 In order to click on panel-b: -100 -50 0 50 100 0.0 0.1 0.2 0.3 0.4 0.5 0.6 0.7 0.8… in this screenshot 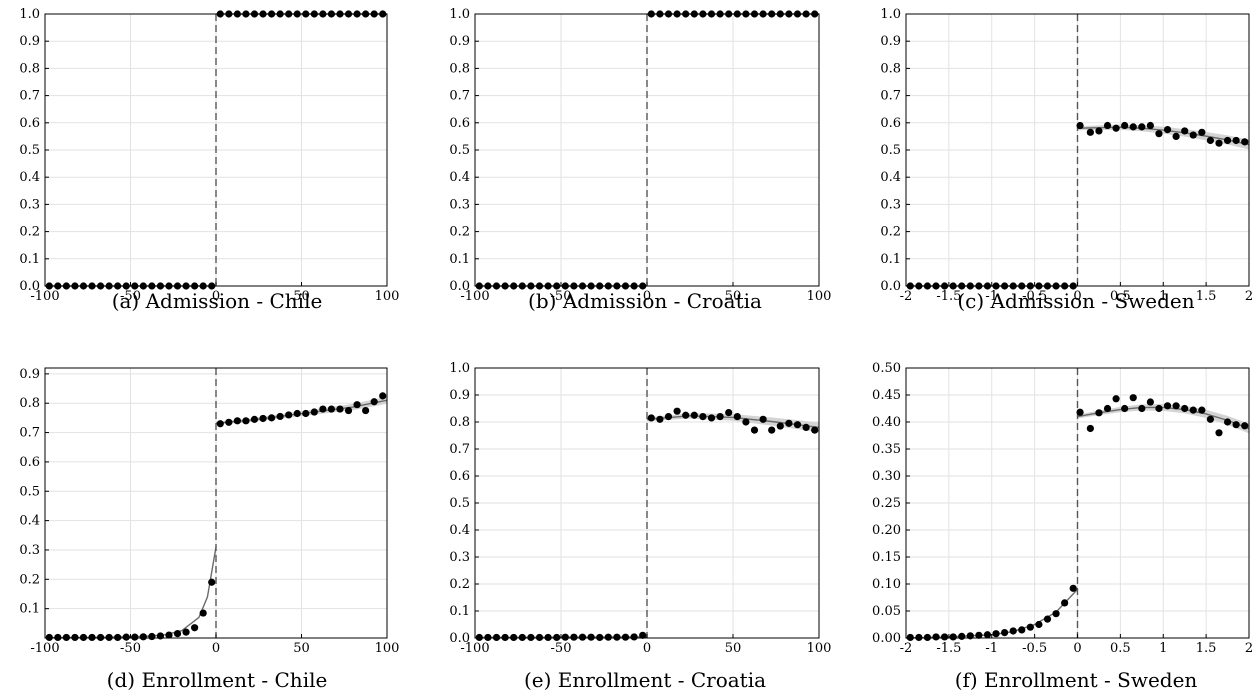, I will do `click(640, 155)`.